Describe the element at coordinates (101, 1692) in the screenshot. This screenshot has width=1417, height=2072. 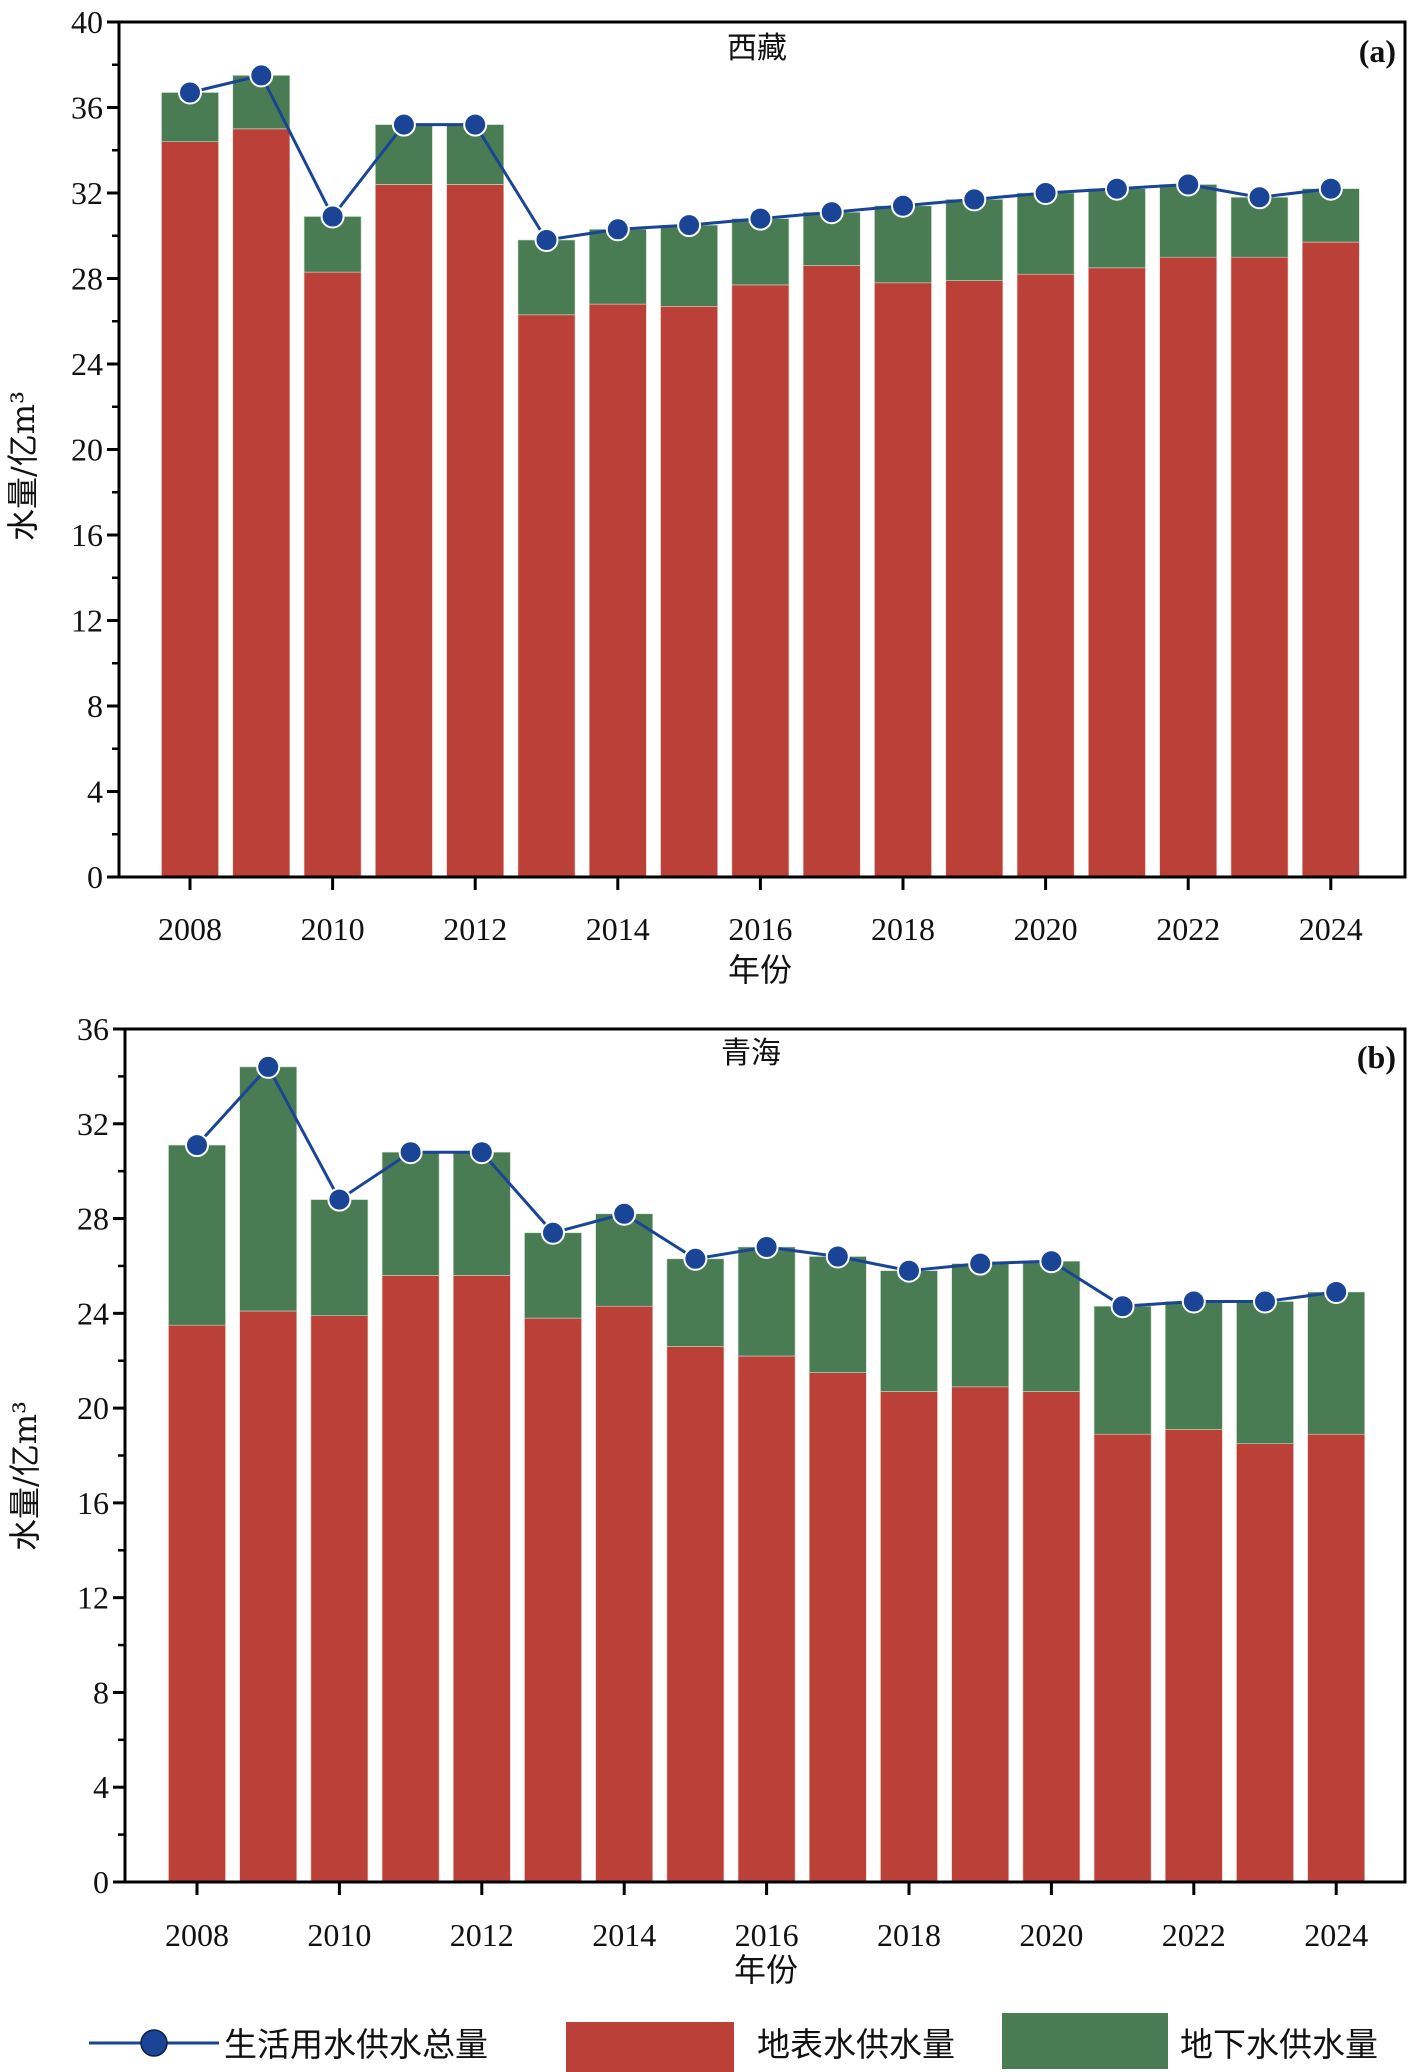
I see `y-tick-label: 8` at that location.